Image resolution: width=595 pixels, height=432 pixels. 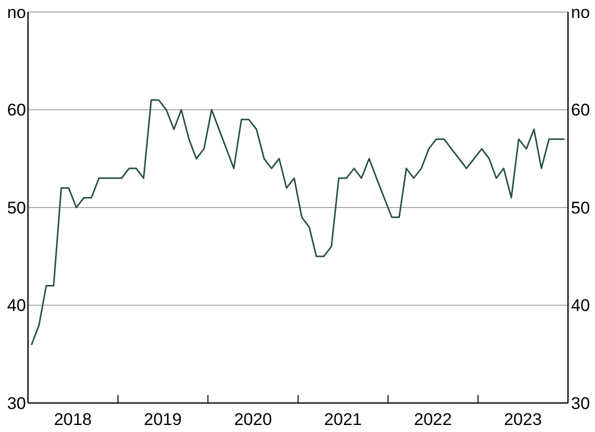 What do you see at coordinates (580, 208) in the screenshot?
I see `y2-tick-label: 50` at bounding box center [580, 208].